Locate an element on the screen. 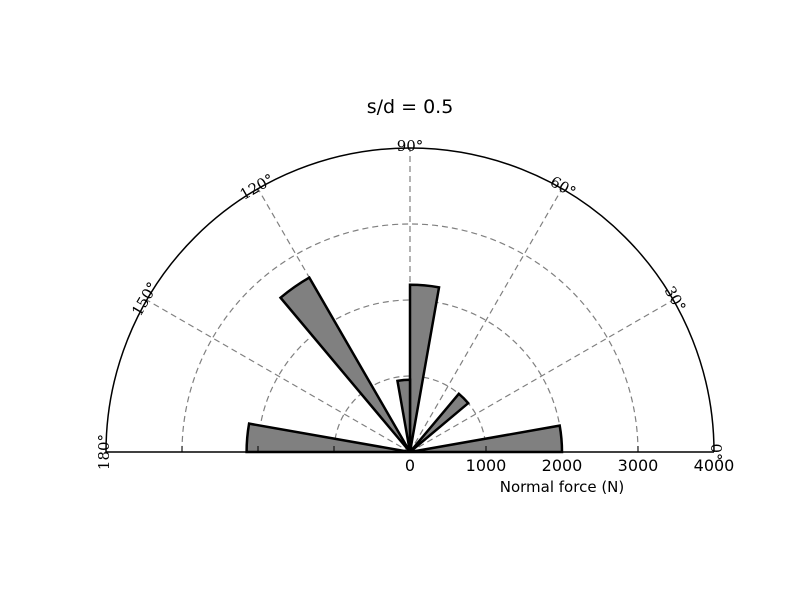  radial-tick-label: 3000 is located at coordinates (638, 465).